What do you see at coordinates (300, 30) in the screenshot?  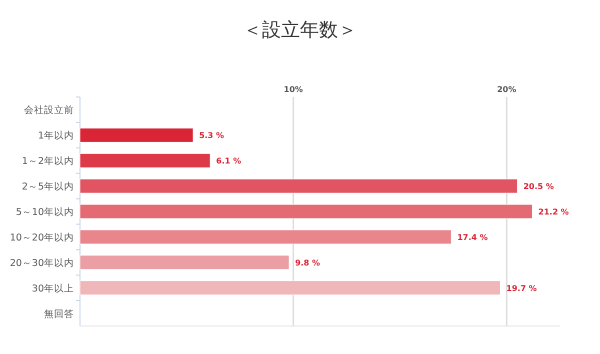 I see `chart-title: ＜設立年数＞` at bounding box center [300, 30].